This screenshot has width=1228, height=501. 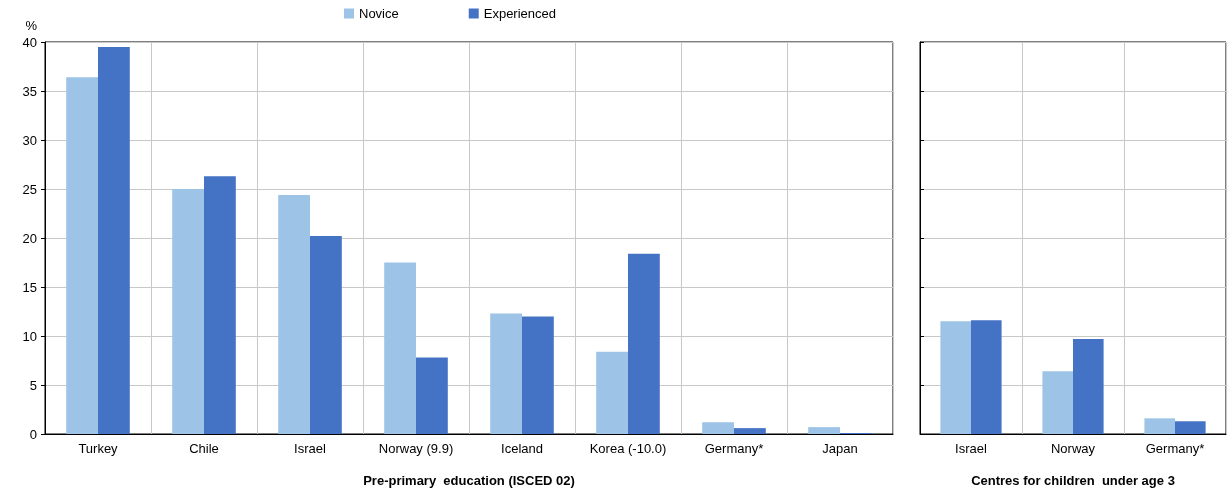 I want to click on legend-label: Experienced, so click(x=520, y=13).